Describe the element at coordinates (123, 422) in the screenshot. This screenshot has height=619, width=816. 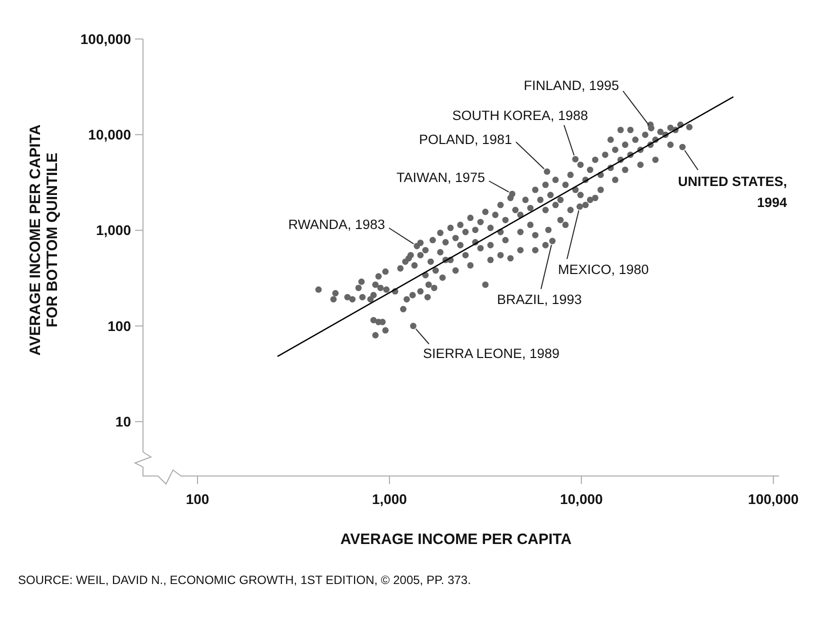
I see `y-tick-label: 10` at that location.